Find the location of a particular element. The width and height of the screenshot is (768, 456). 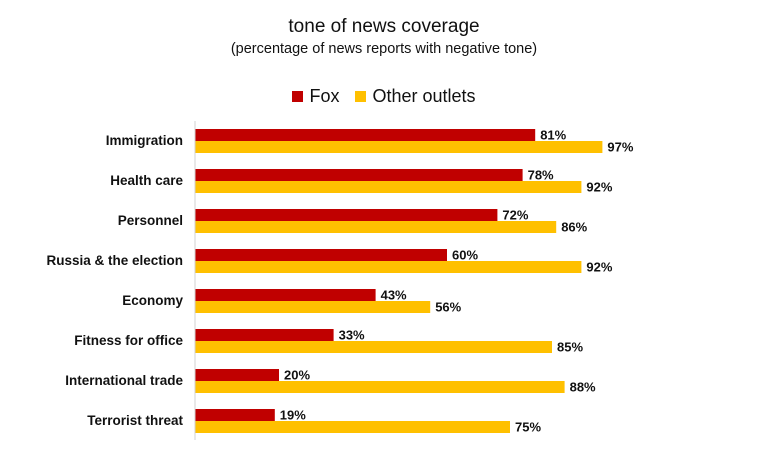

legend-swatch-other-outlets is located at coordinates (361, 96).